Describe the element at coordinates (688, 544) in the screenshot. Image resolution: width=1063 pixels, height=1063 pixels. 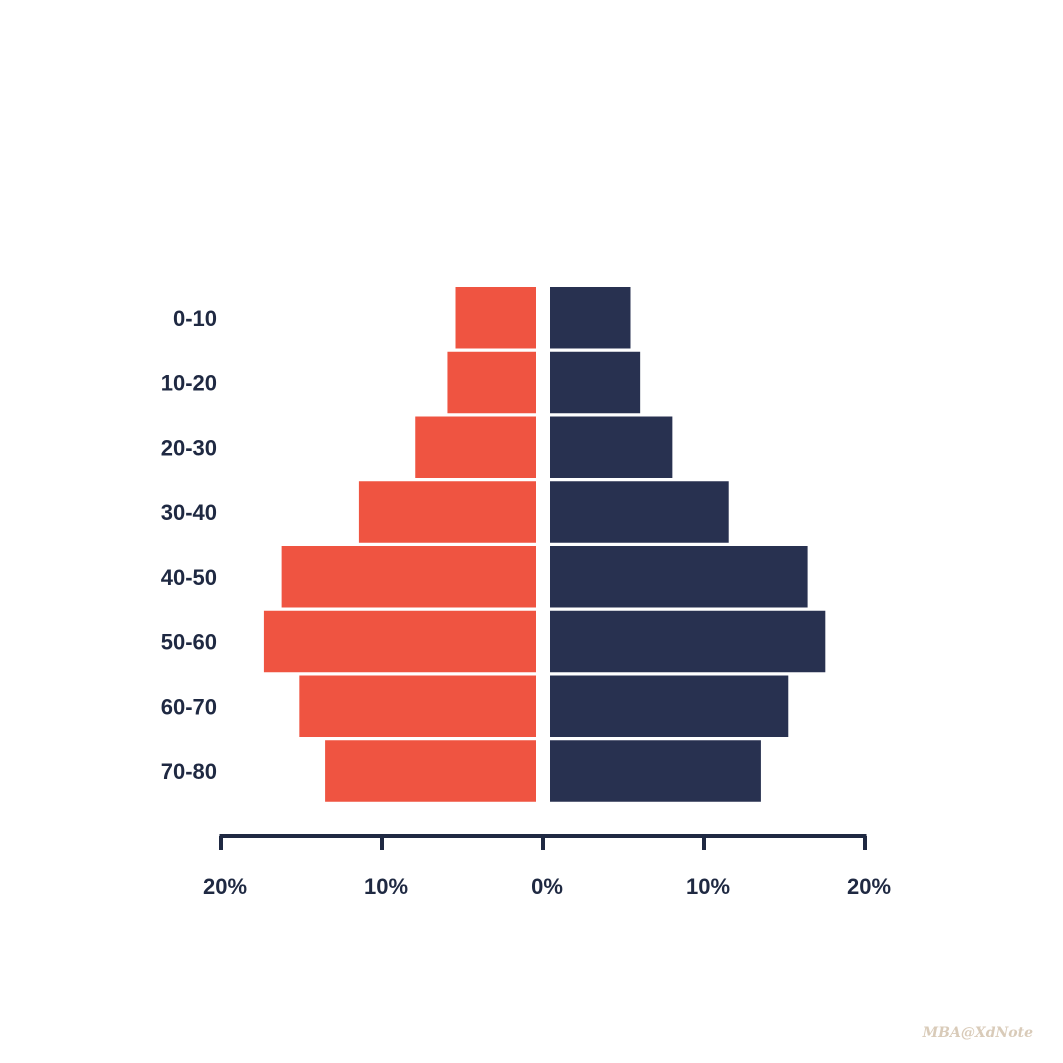
I see `right-bars` at that location.